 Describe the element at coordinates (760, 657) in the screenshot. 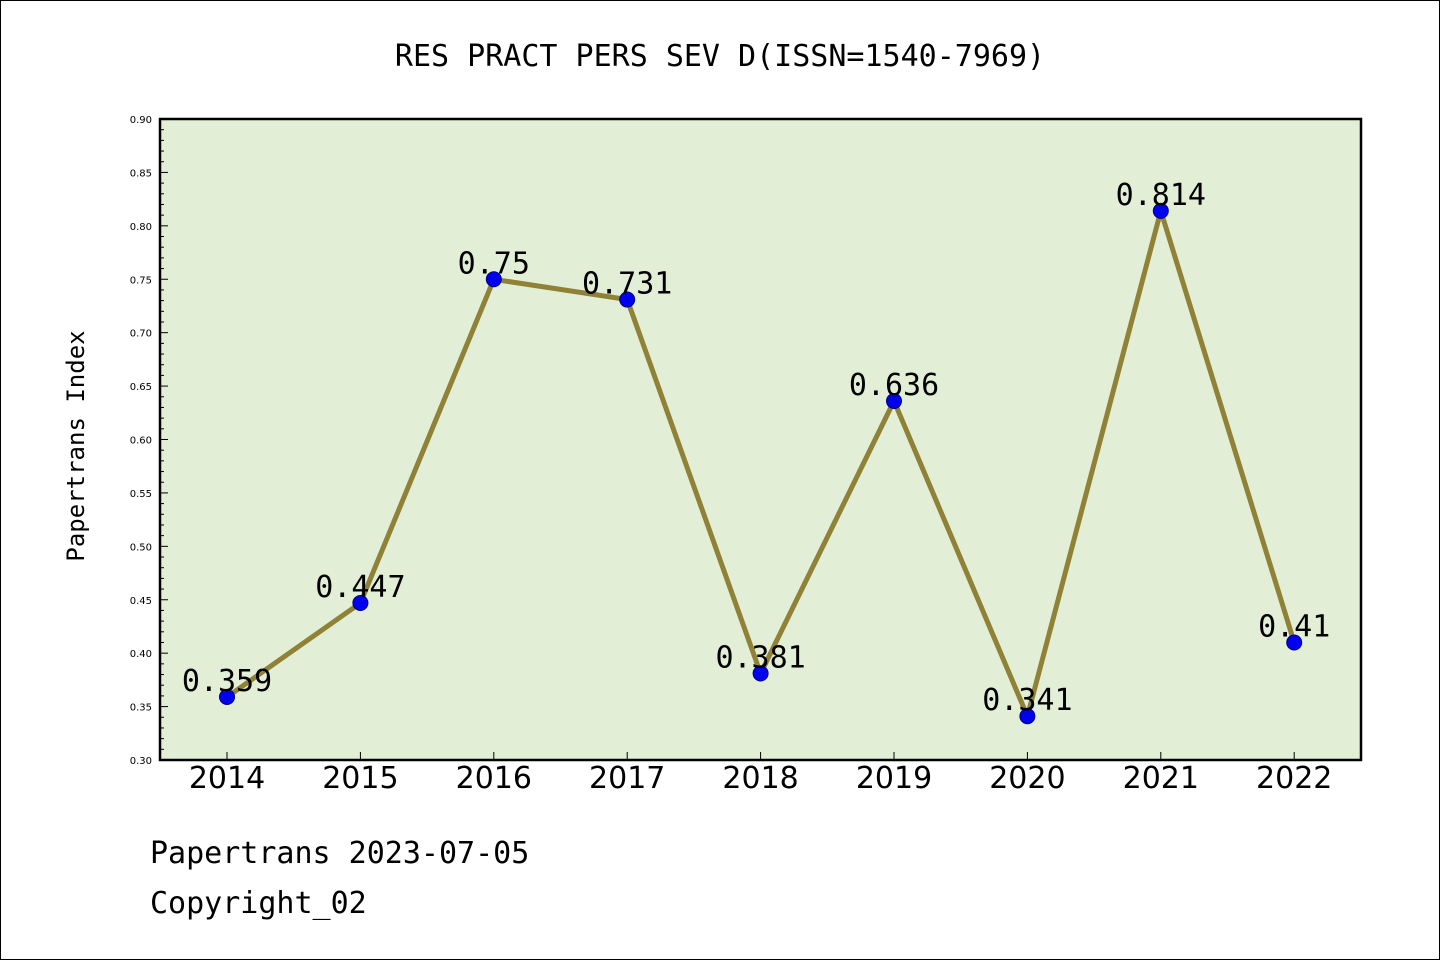

I see `data-label: 0.381` at that location.